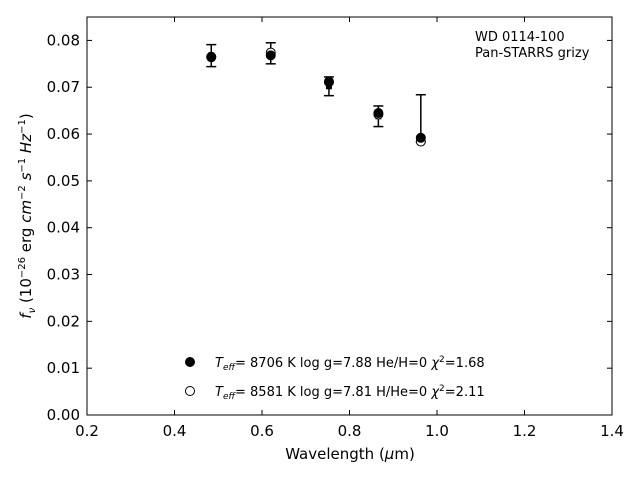 This screenshot has width=640, height=480. What do you see at coordinates (350, 454) in the screenshot?
I see `x-axis-title: Wavelength (μm)` at bounding box center [350, 454].